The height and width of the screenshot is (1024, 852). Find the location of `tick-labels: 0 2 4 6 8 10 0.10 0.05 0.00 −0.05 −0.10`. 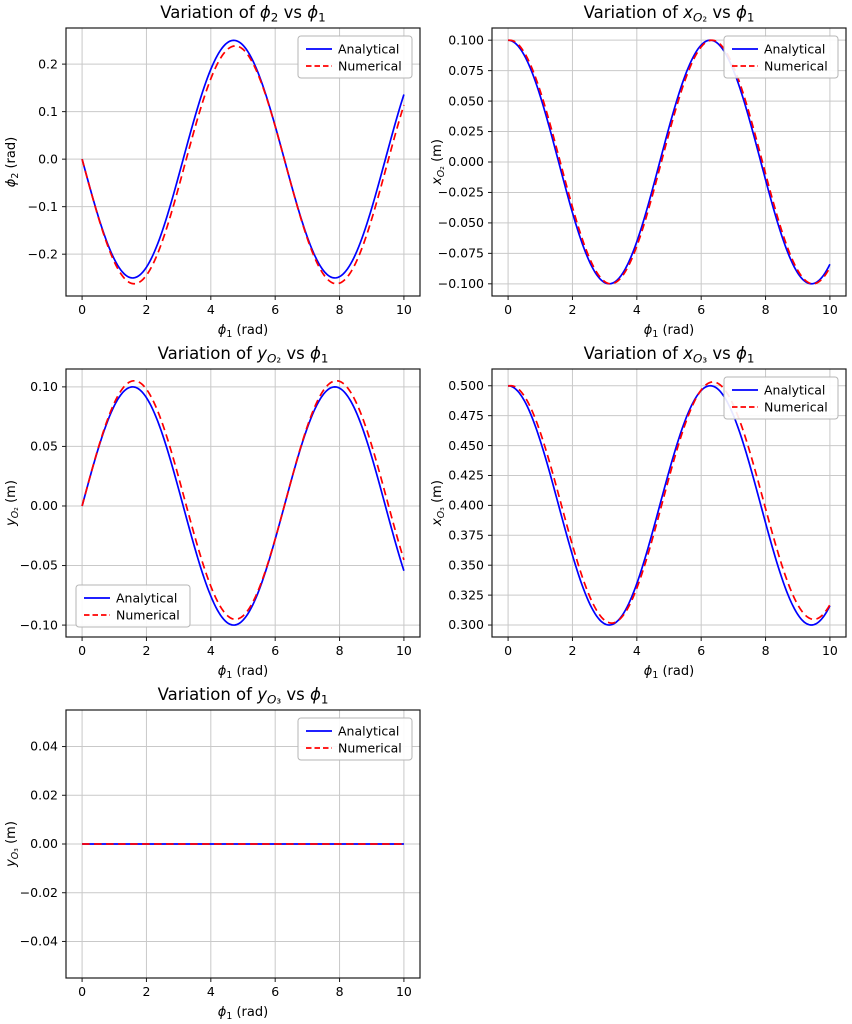

tick-labels: 0 2 4 6 8 10 0.10 0.05 0.00 −0.05 −0.10 is located at coordinates (216, 518).